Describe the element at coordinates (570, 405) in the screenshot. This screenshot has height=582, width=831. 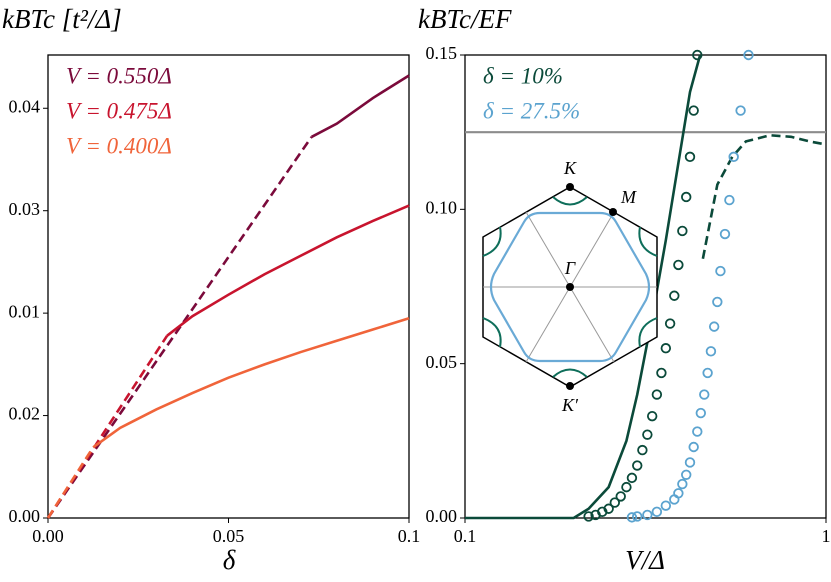
I see `kprime-label: K′` at that location.